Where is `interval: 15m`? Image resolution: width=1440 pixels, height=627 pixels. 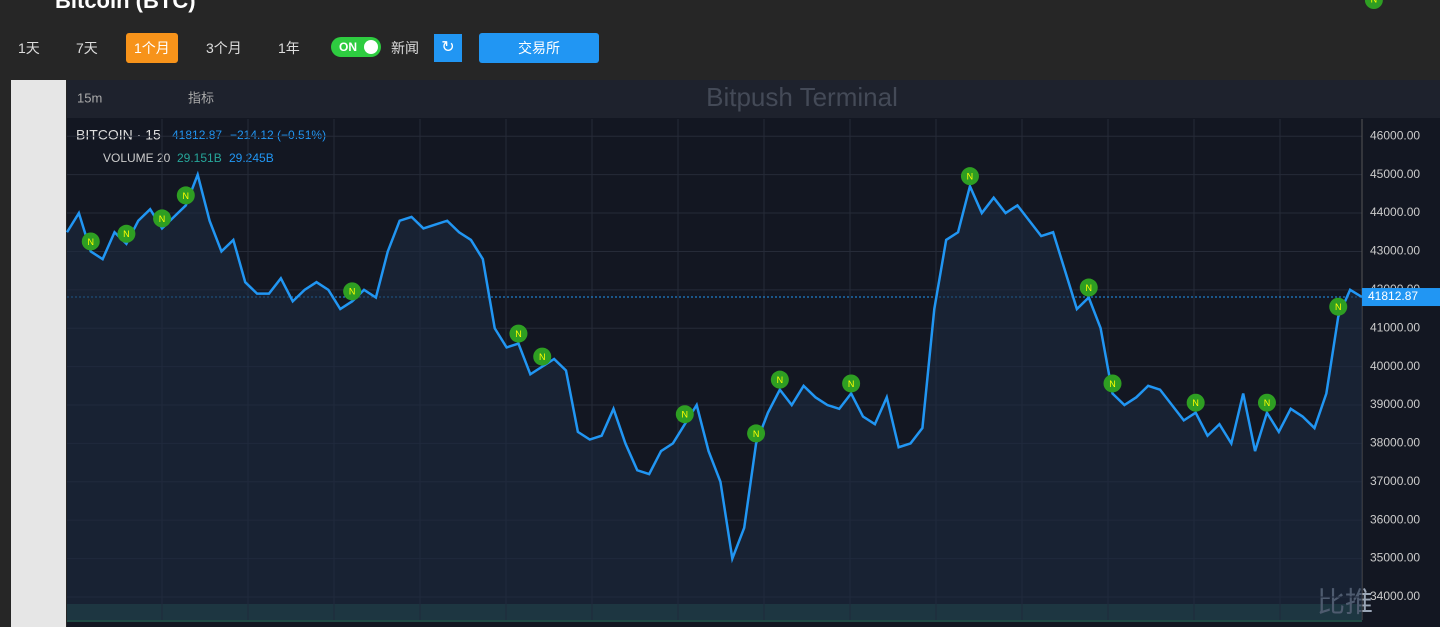
interval: 15m is located at coordinates (89, 97).